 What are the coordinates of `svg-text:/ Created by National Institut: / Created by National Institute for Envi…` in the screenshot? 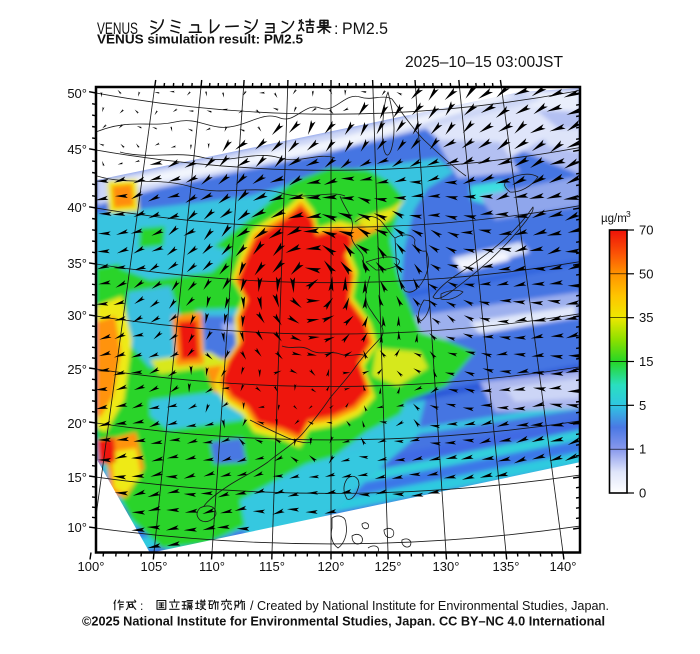 It's located at (429, 605).